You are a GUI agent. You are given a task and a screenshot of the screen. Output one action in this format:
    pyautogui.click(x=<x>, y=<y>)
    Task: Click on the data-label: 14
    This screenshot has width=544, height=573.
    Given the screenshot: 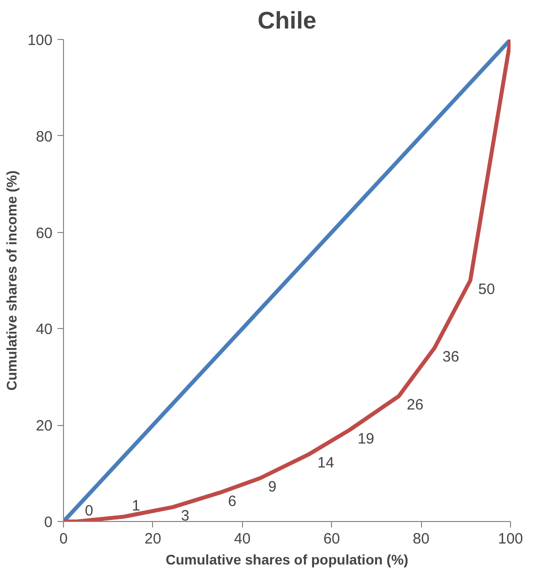 What is the action you would take?
    pyautogui.click(x=325, y=463)
    